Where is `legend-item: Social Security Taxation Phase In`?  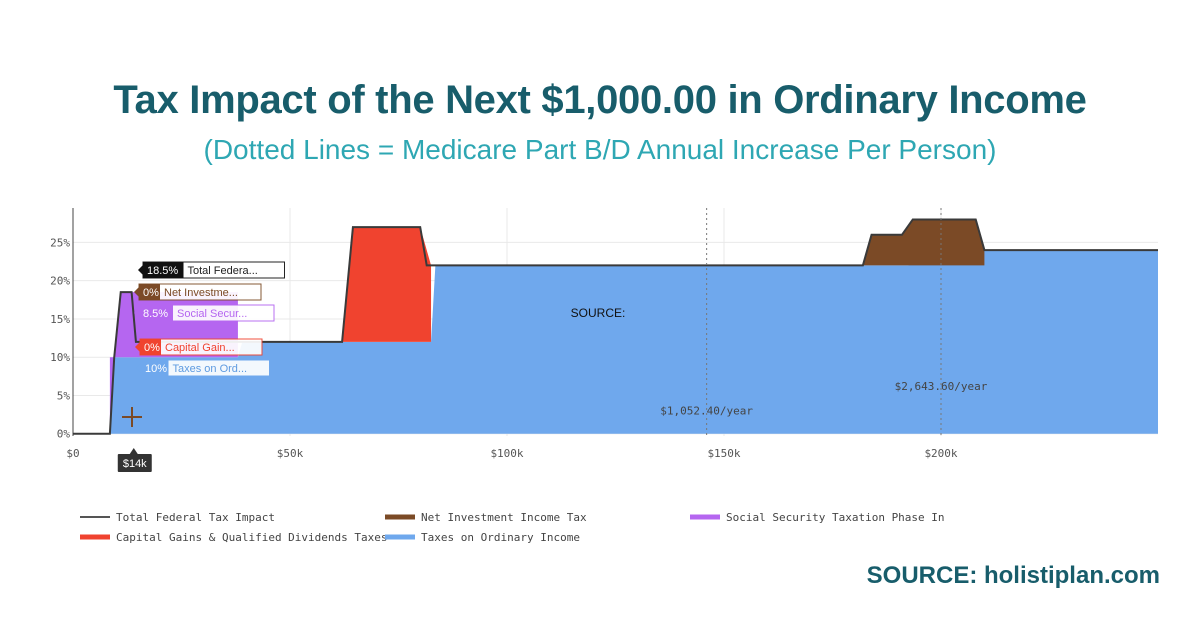 legend-item: Social Security Taxation Phase In is located at coordinates (817, 517).